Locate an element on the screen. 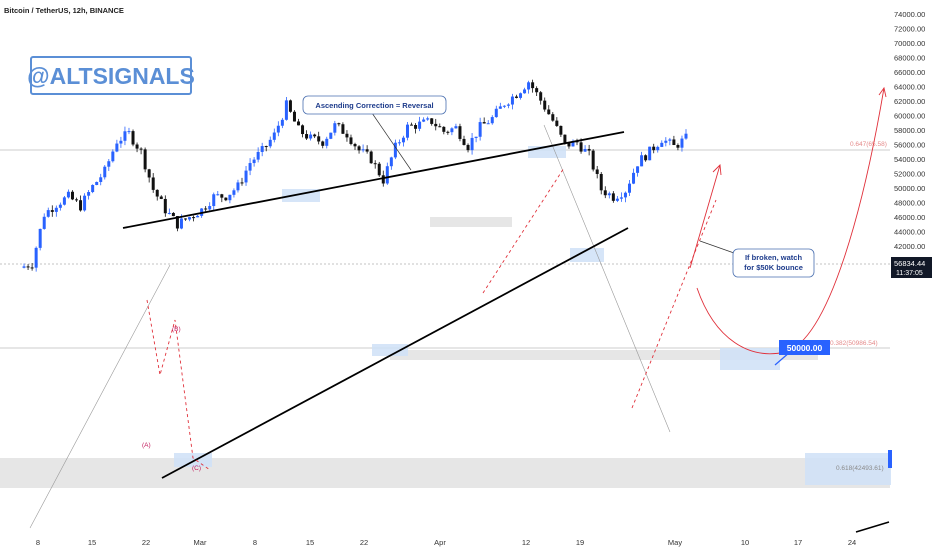 The width and height of the screenshot is (932, 550). price-axis-label: 52000.00 is located at coordinates (909, 174).